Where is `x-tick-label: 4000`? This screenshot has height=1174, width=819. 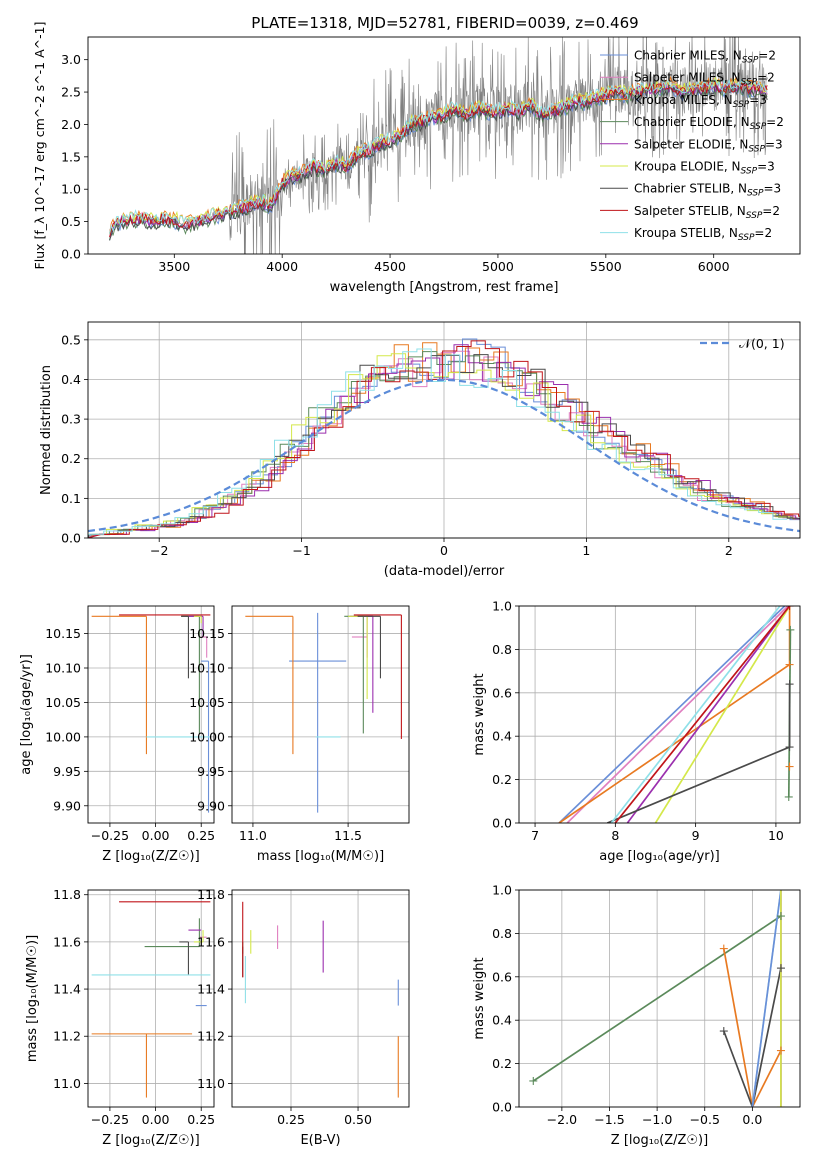
x-tick-label: 4000 is located at coordinates (282, 266).